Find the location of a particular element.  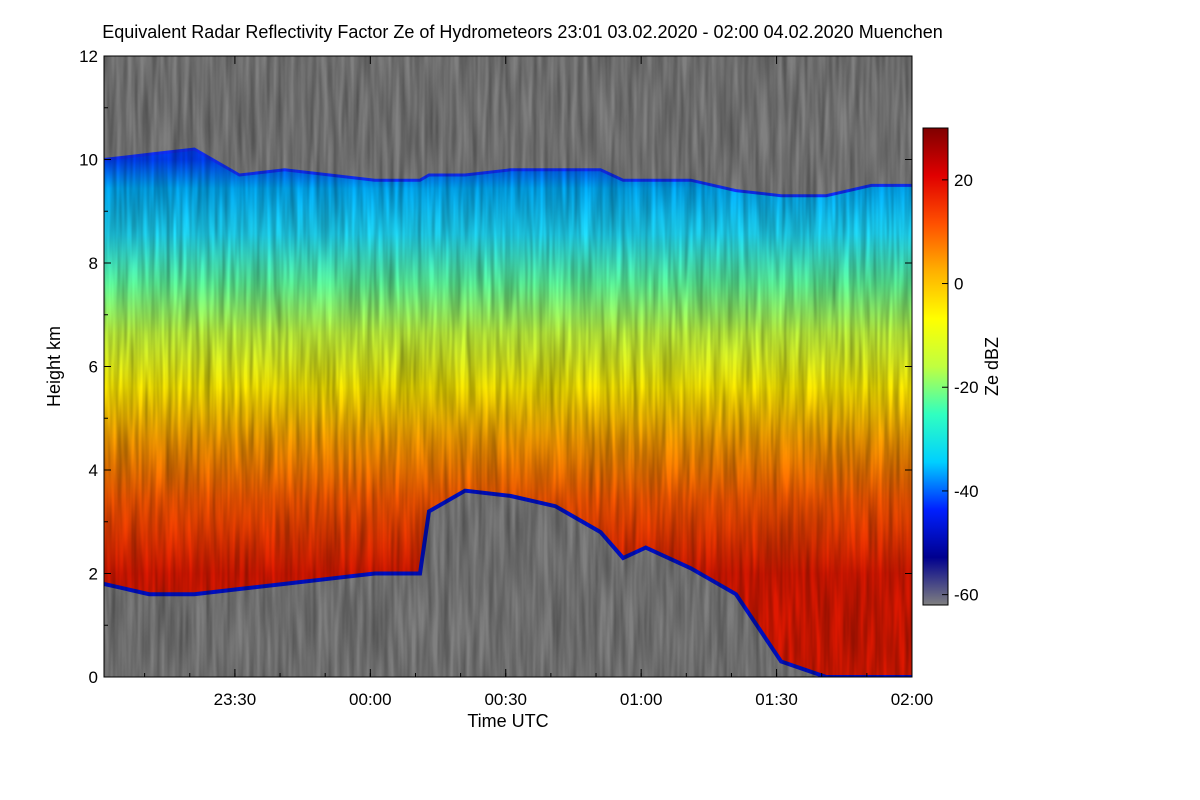

y-tick-label: 12 is located at coordinates (88, 56).